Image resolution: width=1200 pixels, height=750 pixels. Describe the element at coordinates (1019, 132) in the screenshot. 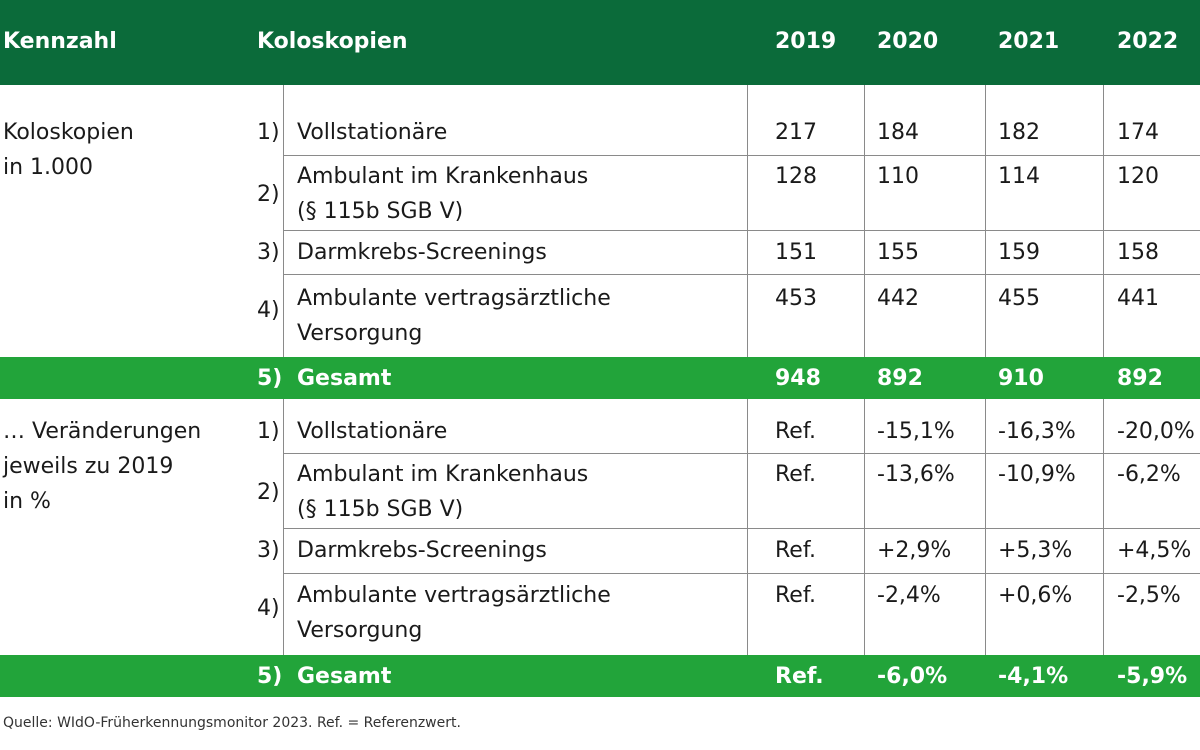

I see `s1-row1-val-2021: 182` at that location.